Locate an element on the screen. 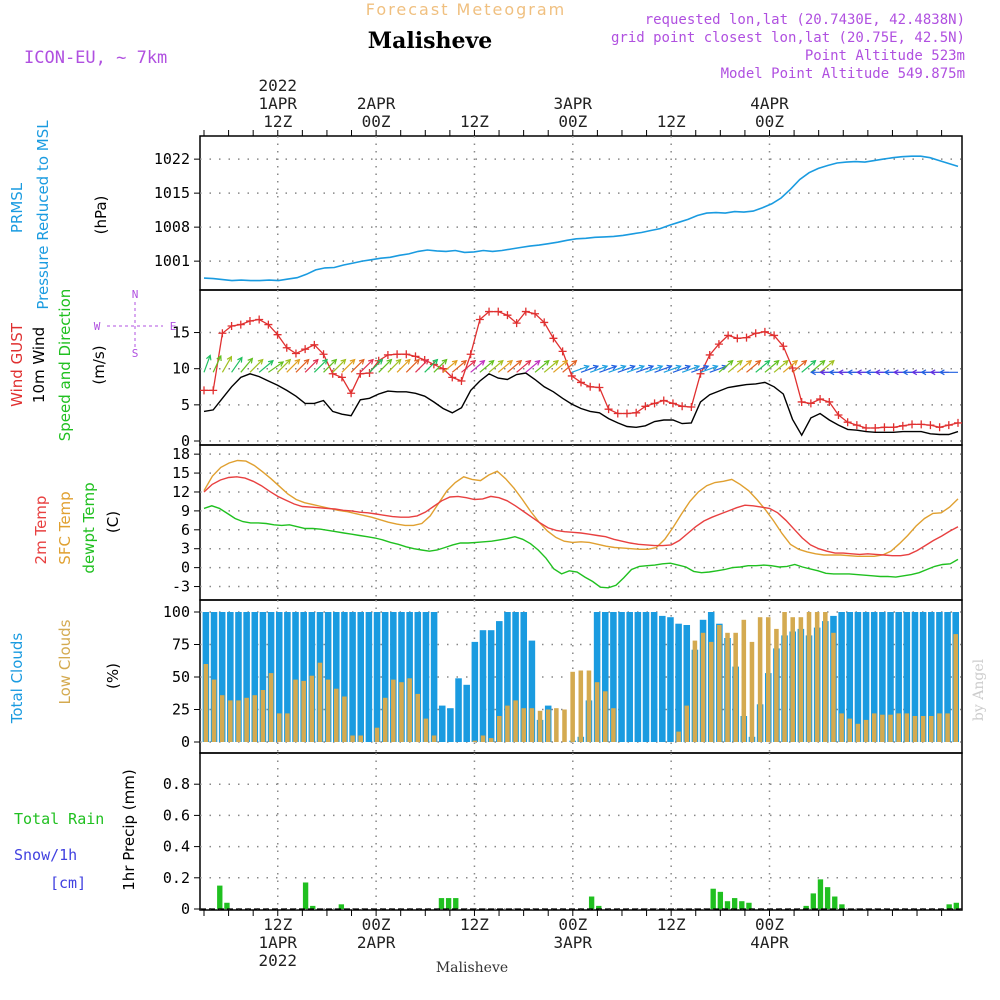  wind-label-3: Speed and Direction is located at coordinates (65, 365).